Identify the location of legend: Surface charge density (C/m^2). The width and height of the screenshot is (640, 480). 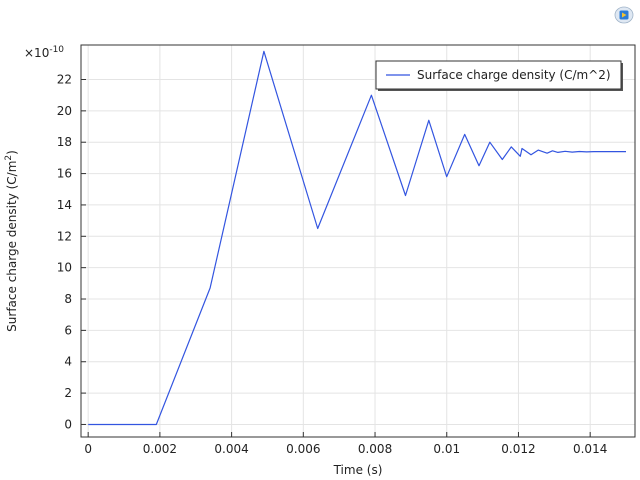
(499, 75).